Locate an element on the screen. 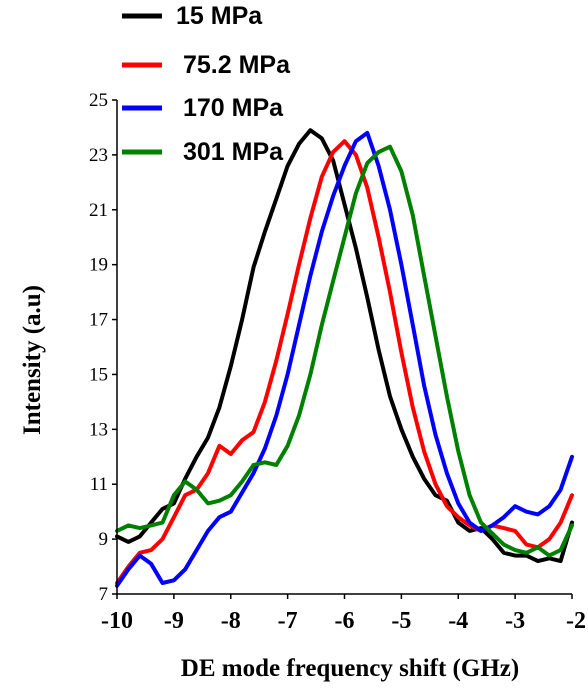  y-axis-label: Intensity (a.u) is located at coordinates (32, 360).